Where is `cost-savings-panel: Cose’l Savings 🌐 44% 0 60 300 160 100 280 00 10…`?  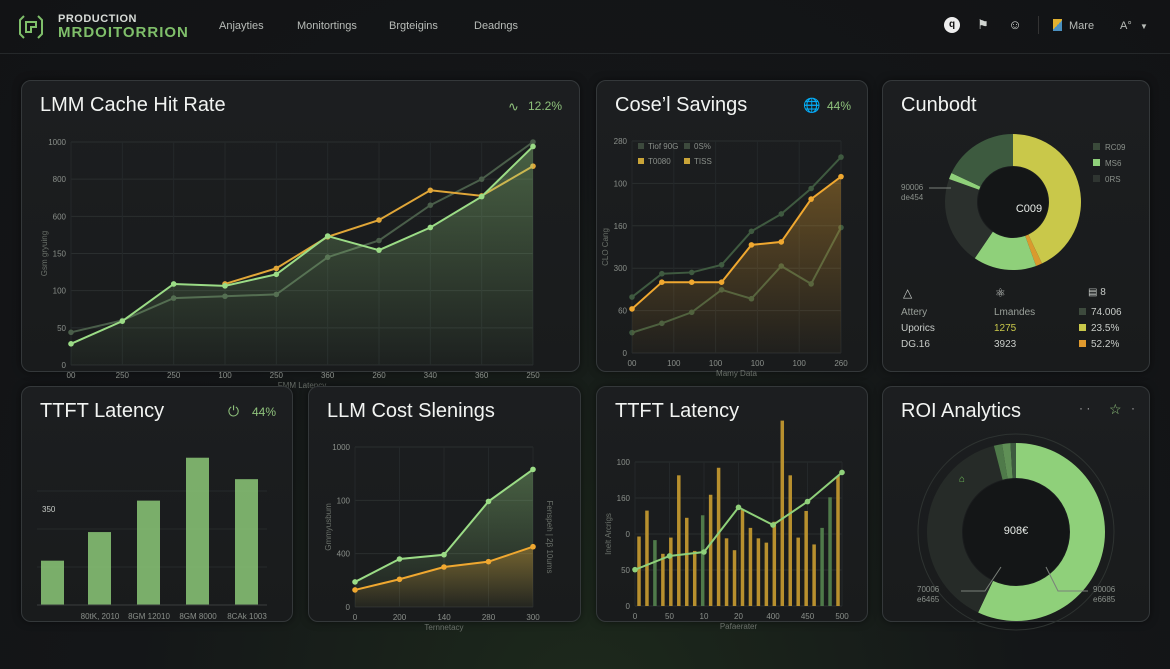
cost-savings-panel: Cose’l Savings 🌐 44% 0 60 300 160 100 280 00 10… is located at coordinates (732, 229).